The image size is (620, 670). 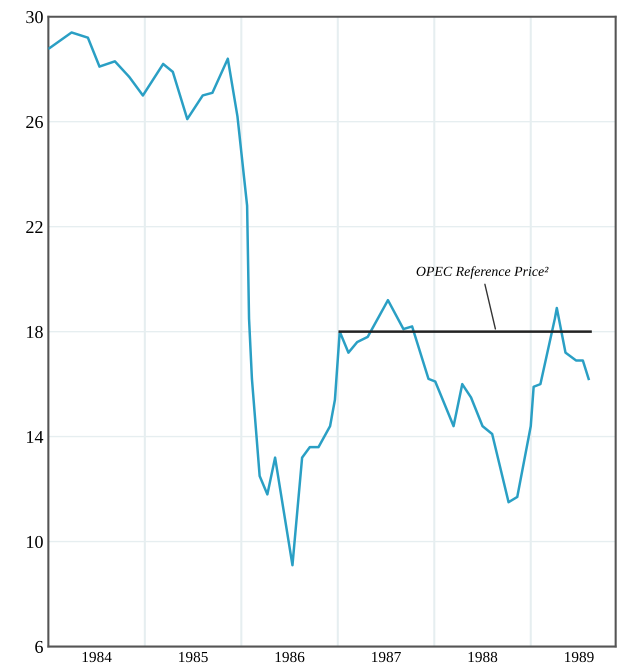 What do you see at coordinates (97, 657) in the screenshot?
I see `x-tick-label: 1984` at bounding box center [97, 657].